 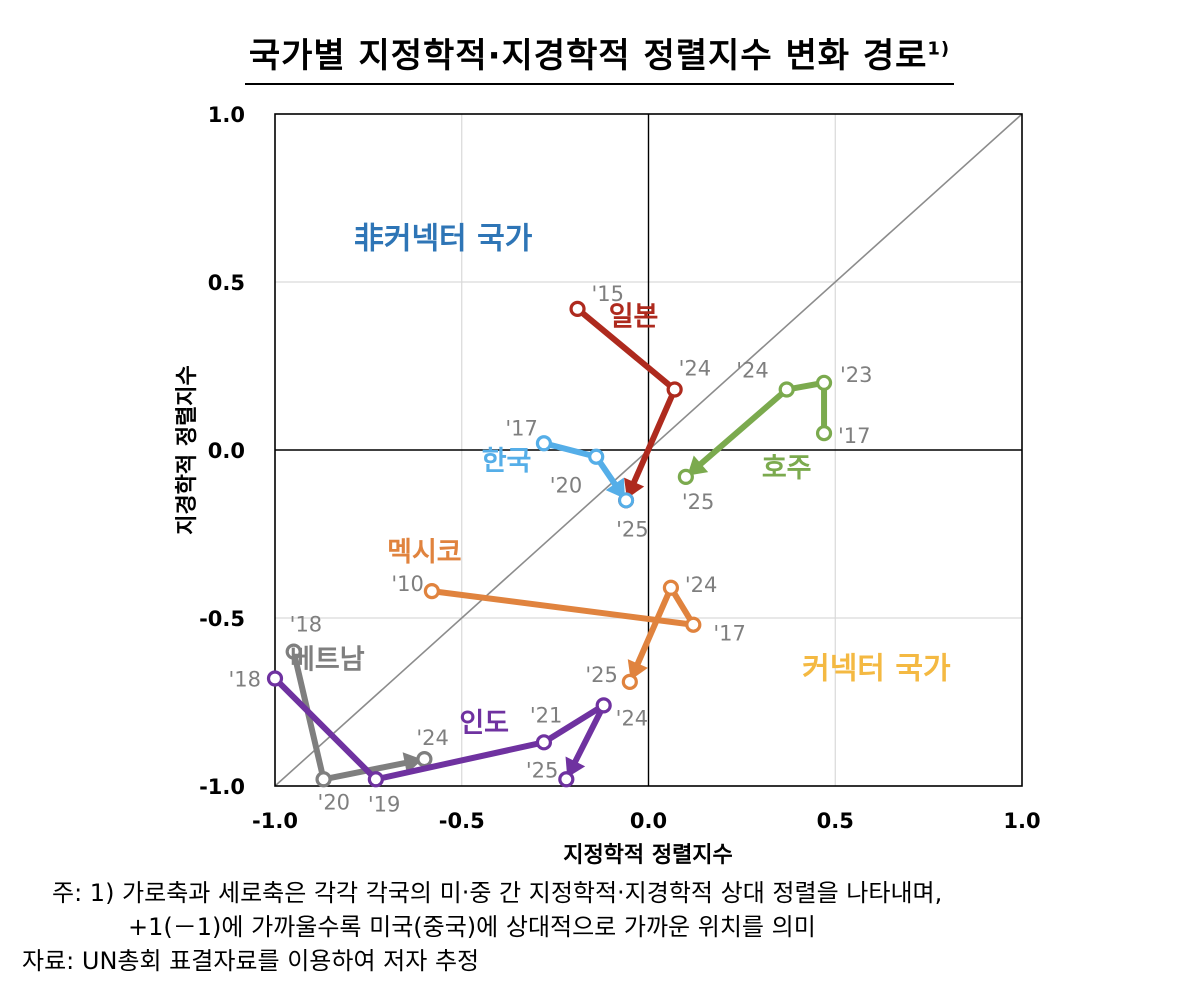 I want to click on chart-title-footnote-mark: 1), so click(x=939, y=49).